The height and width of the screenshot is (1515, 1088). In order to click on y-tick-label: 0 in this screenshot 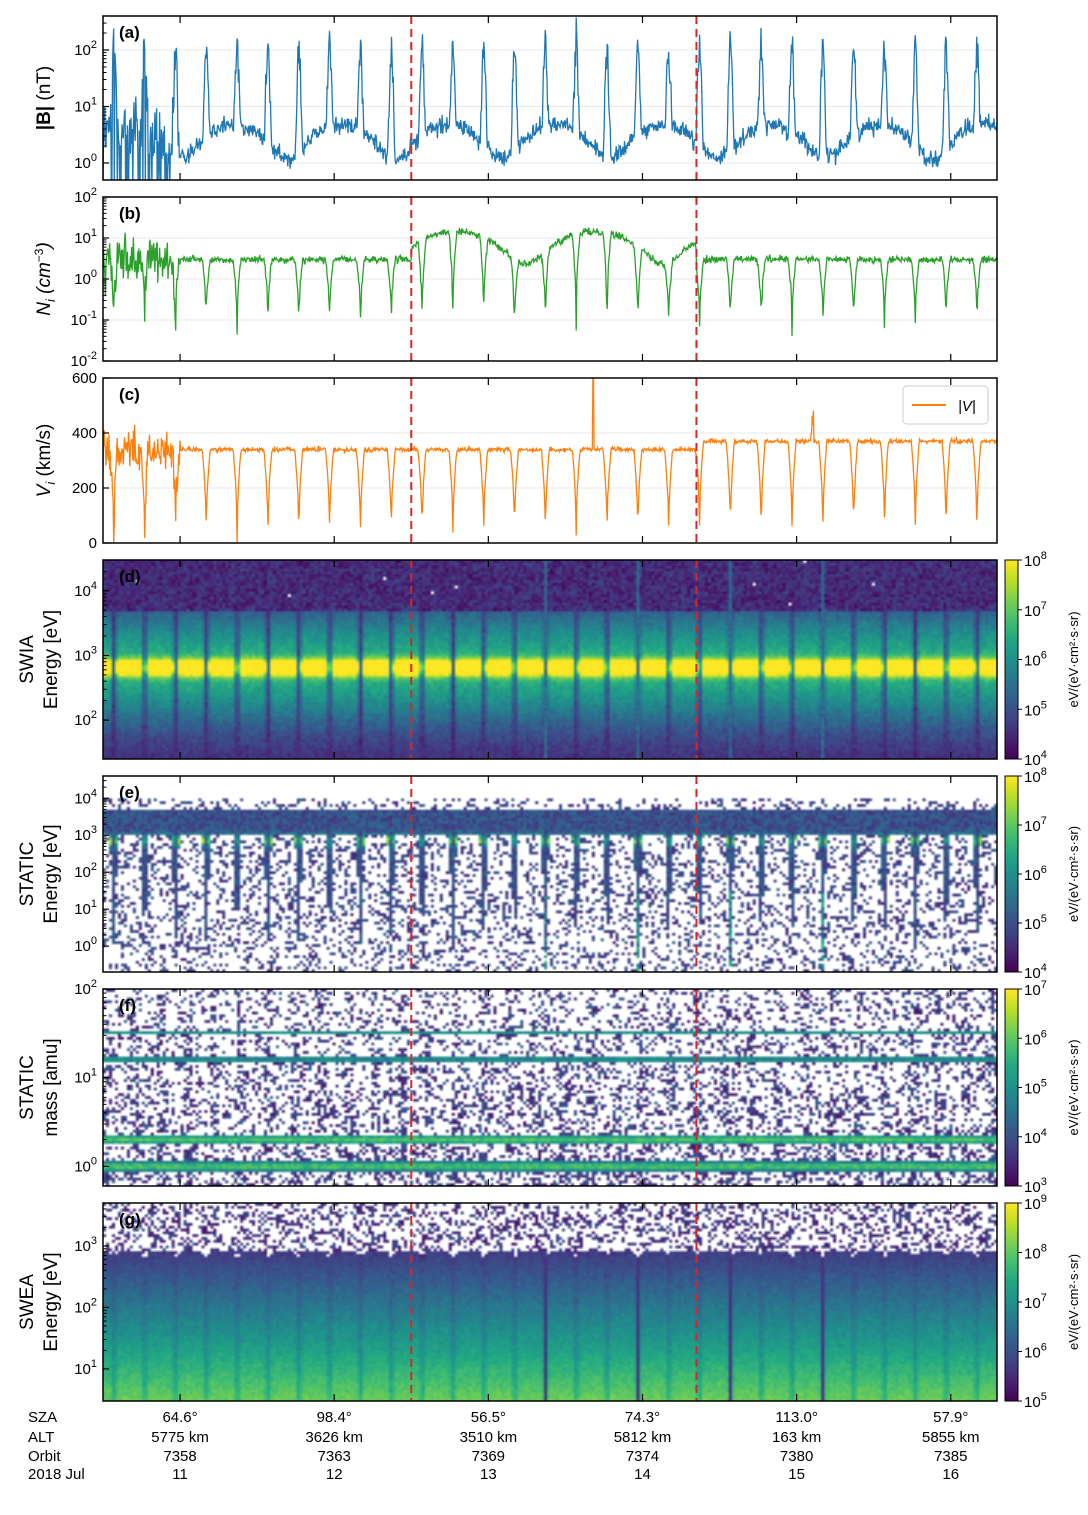, I will do `click(93, 543)`.